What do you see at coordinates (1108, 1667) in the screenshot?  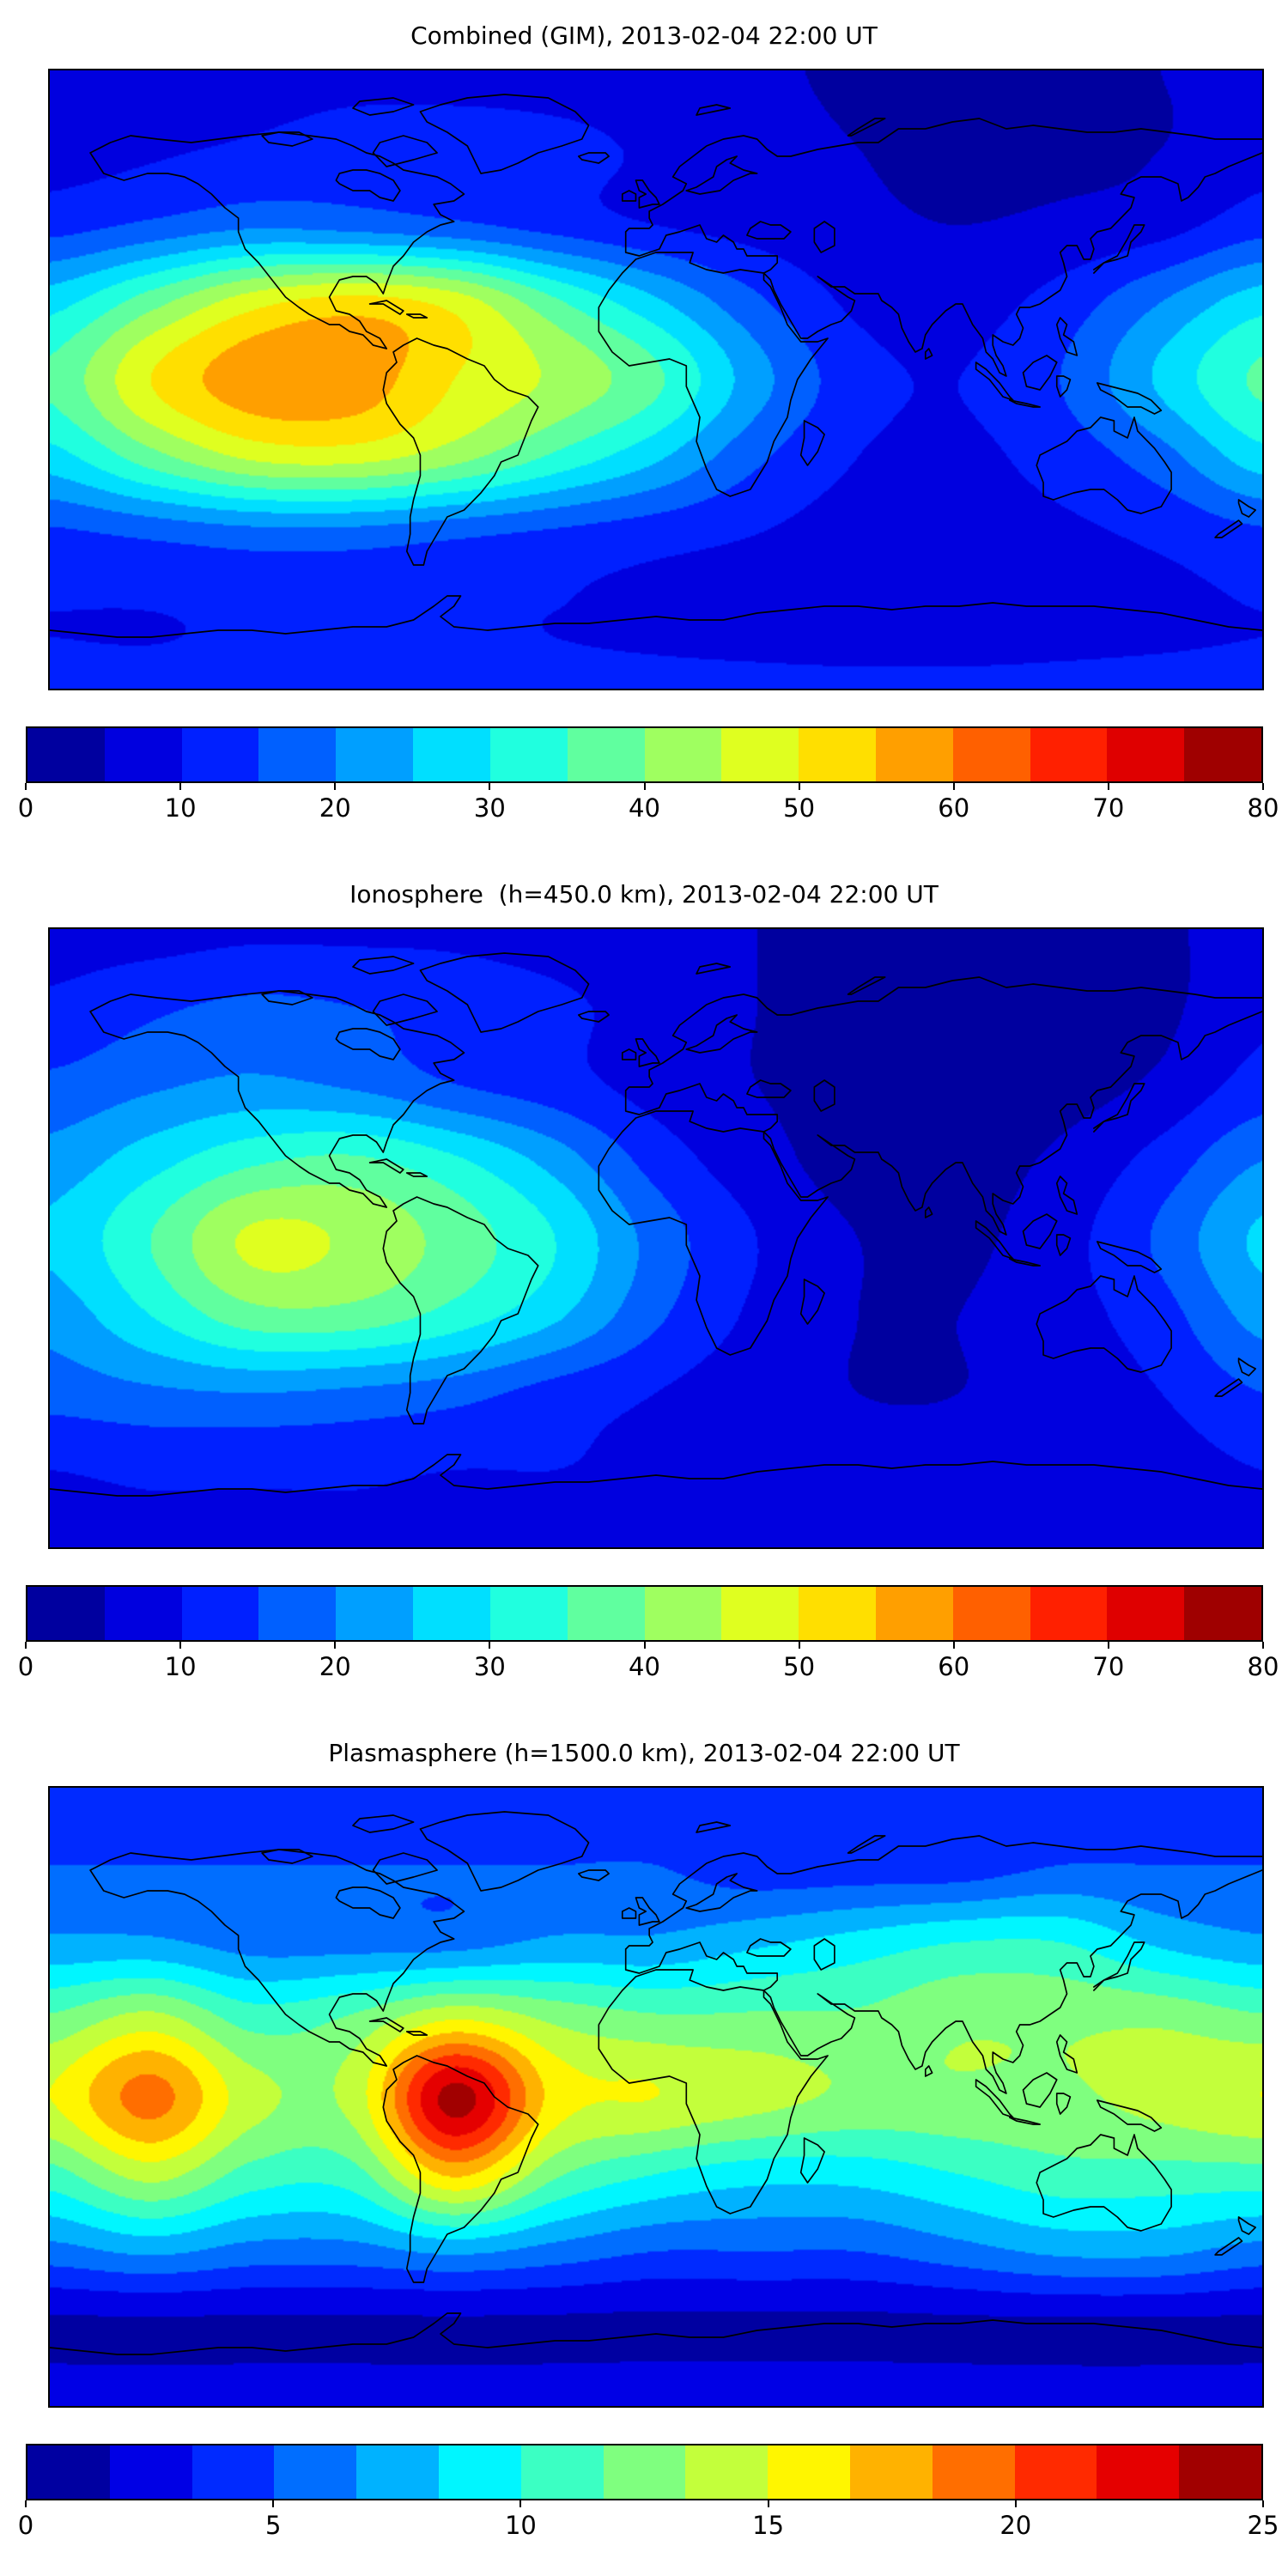 I see `colorbar-tick-label: 70` at bounding box center [1108, 1667].